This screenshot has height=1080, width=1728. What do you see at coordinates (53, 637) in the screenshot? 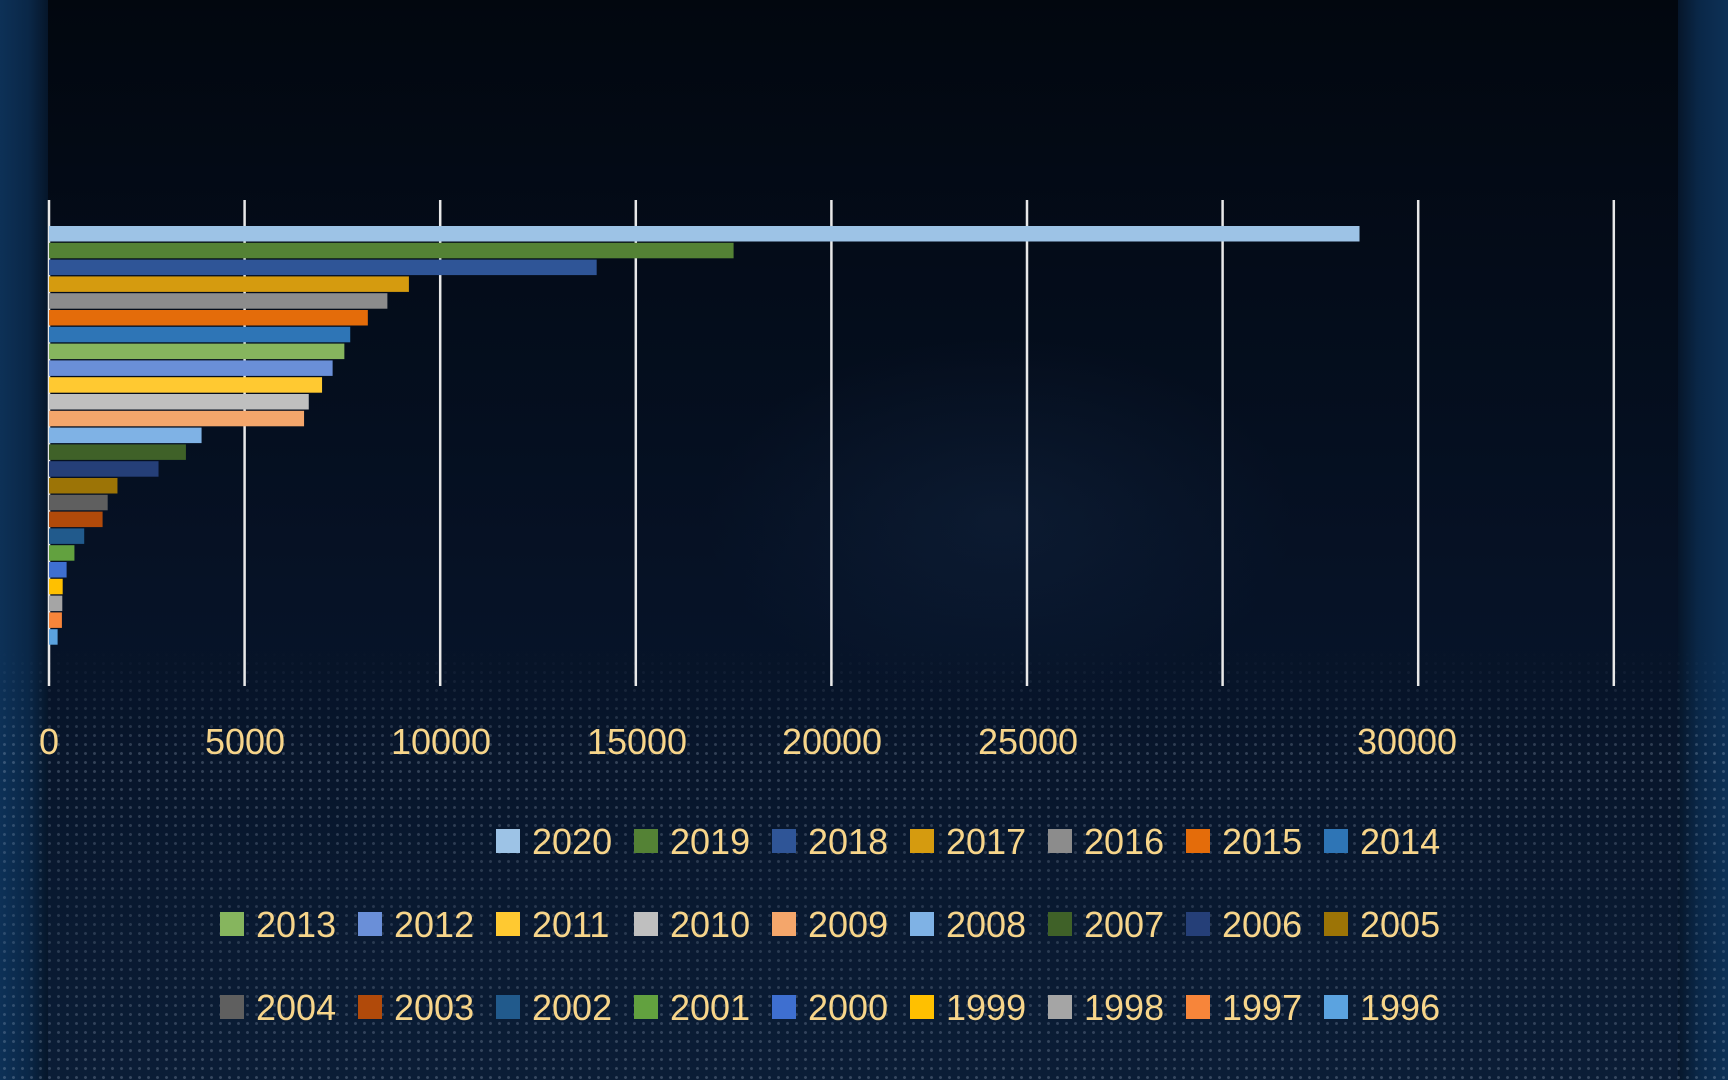
I see `bar-1996` at bounding box center [53, 637].